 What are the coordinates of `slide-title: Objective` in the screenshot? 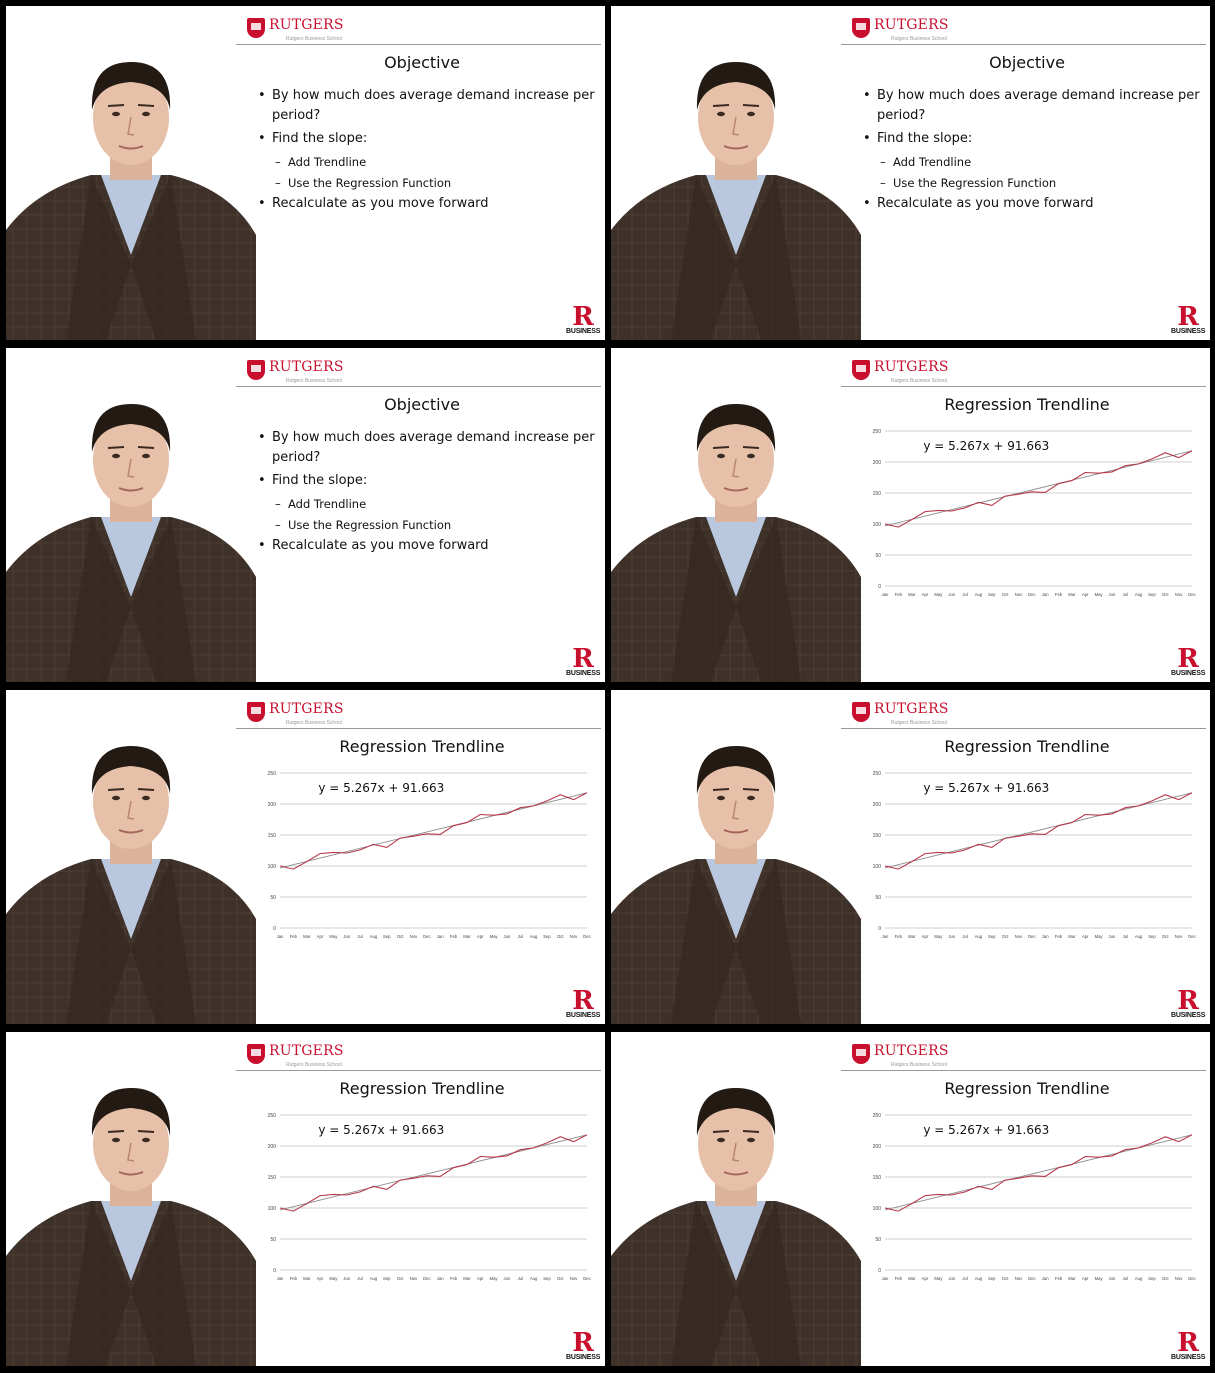 It's located at (422, 404).